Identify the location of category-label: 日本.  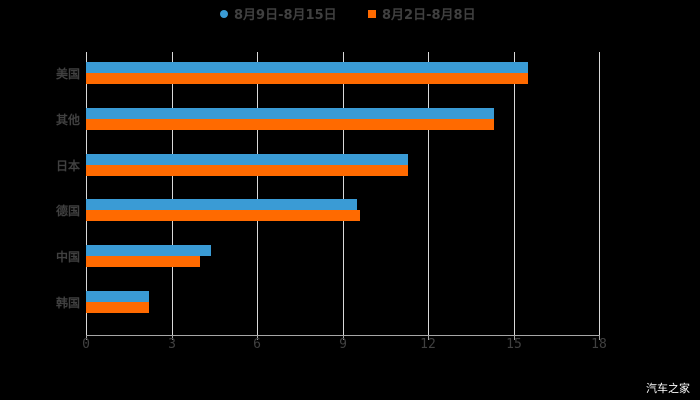
(67, 166).